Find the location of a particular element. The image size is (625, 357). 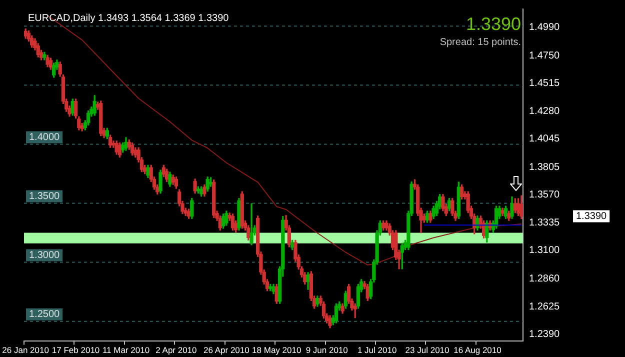

y-tick-label: 1.2860 is located at coordinates (544, 279).